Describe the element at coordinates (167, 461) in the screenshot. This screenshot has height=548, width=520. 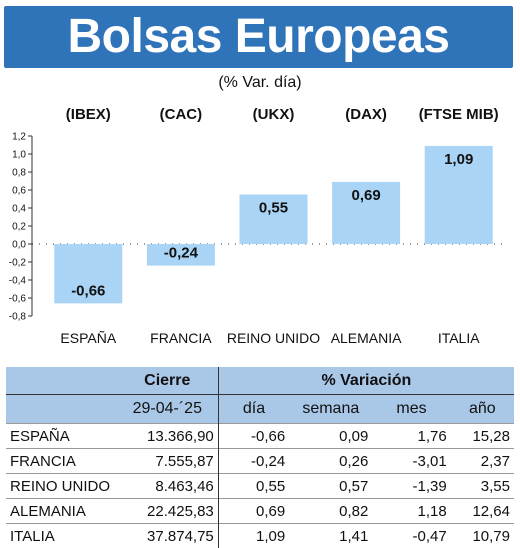
I see `cierre-cell: 7.555,87` at that location.